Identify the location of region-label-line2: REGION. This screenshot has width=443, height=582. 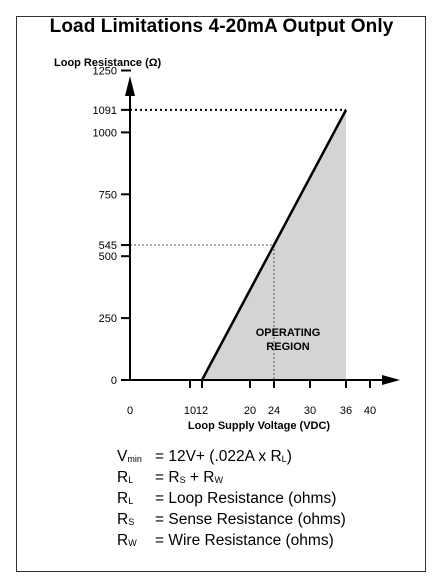
(287, 347).